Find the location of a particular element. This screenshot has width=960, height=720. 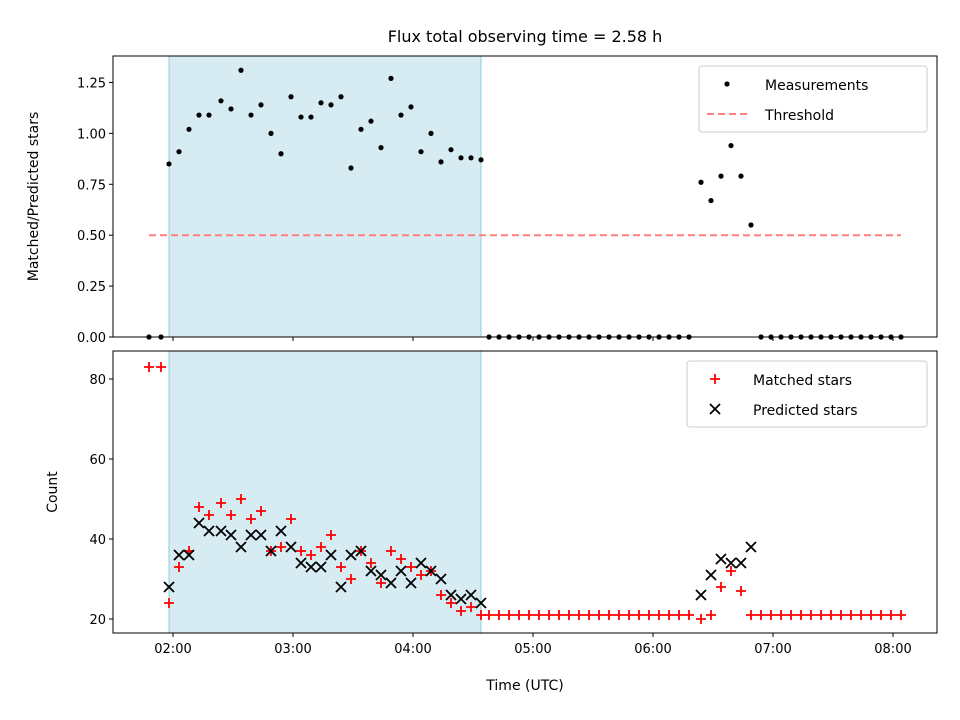

ratio-y-tick-label: 0.75 is located at coordinates (91, 185).